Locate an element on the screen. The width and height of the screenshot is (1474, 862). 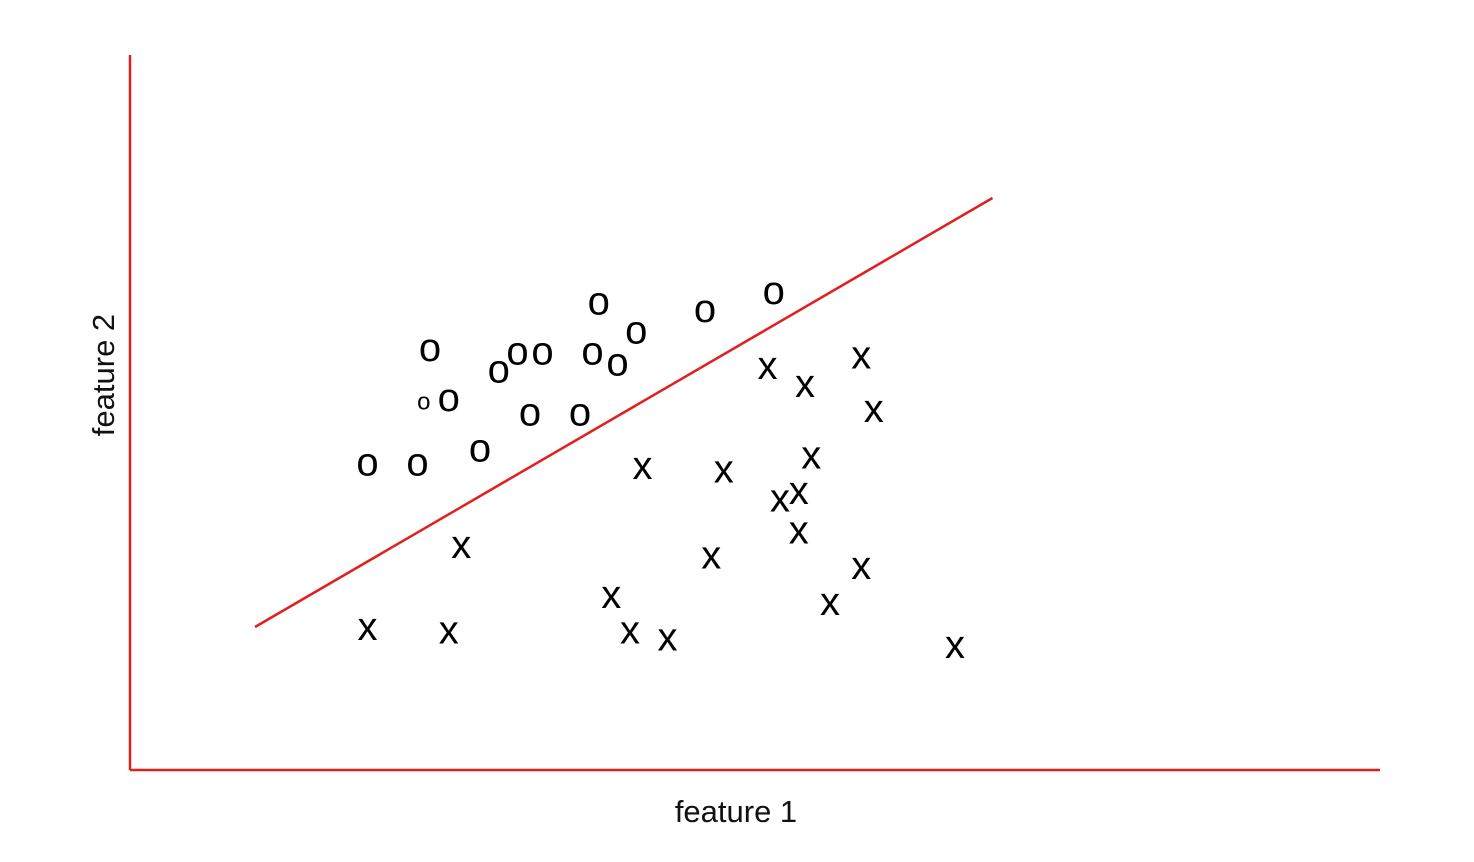
o-marker-12: o is located at coordinates (617, 362).